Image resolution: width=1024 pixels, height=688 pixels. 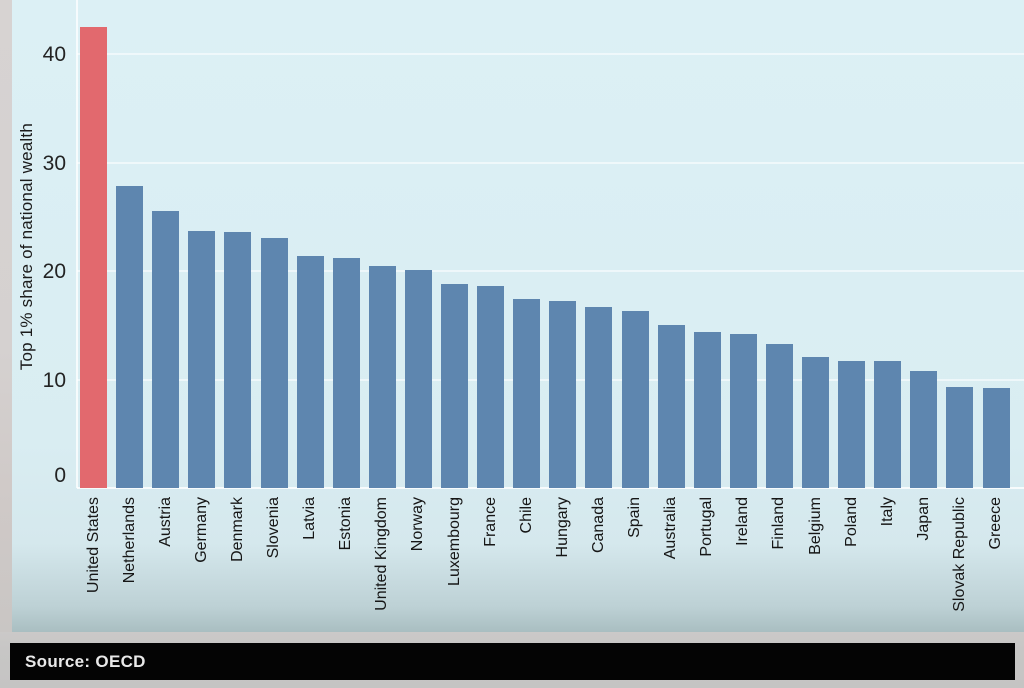 I want to click on x-label-netherlands: Netherlands, so click(x=130, y=540).